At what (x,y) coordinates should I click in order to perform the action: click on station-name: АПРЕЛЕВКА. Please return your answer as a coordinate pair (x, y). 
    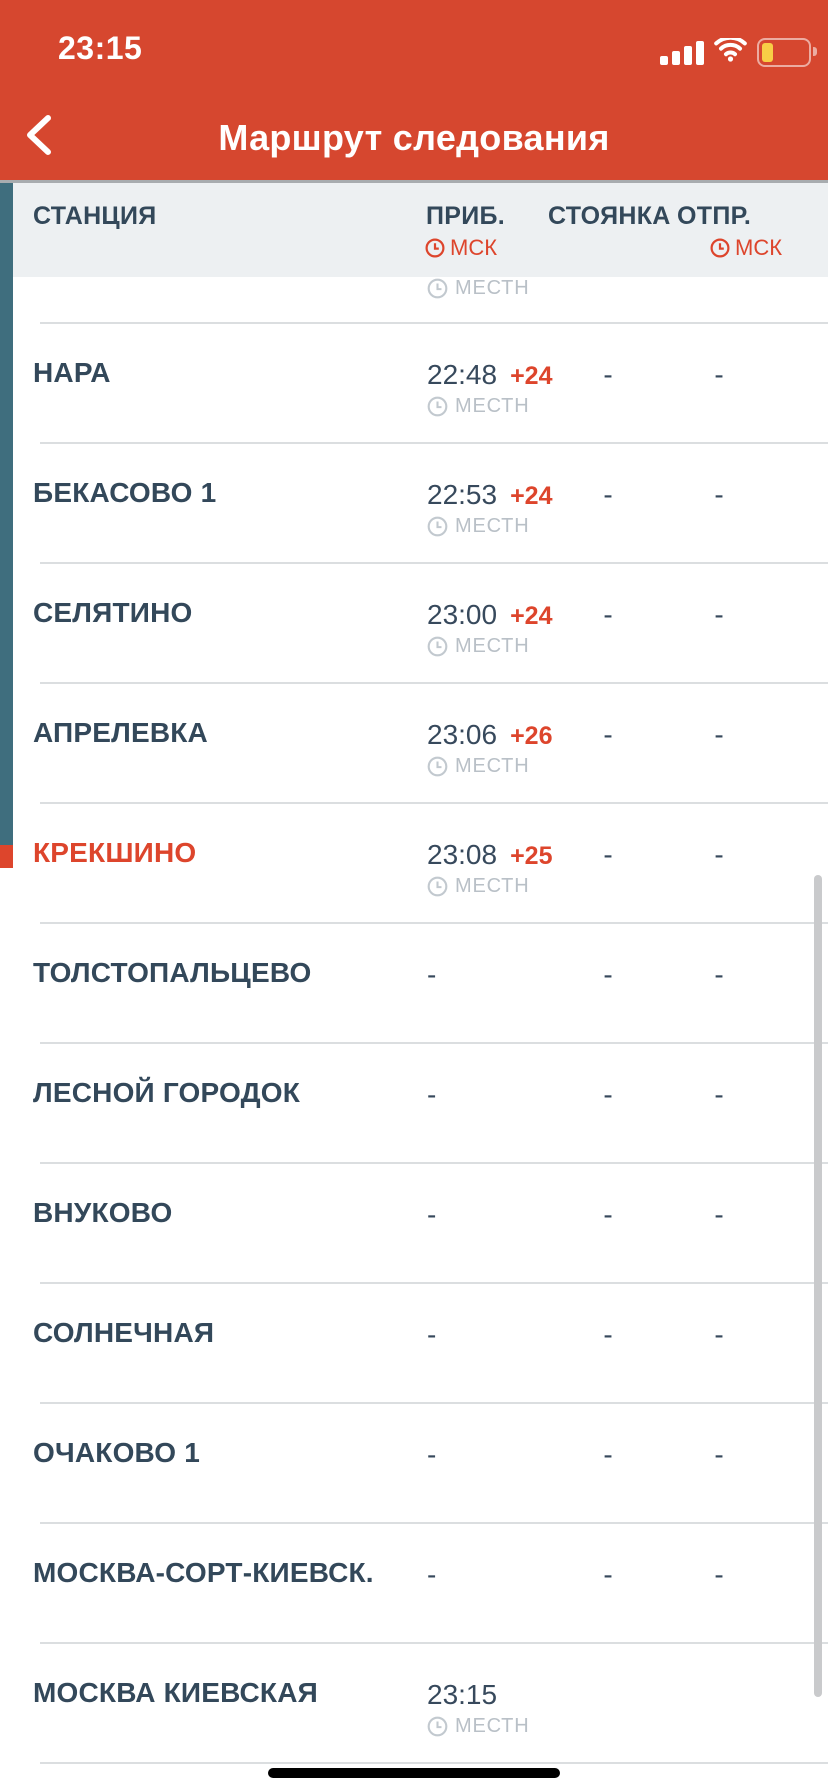
    Looking at the image, I should click on (120, 732).